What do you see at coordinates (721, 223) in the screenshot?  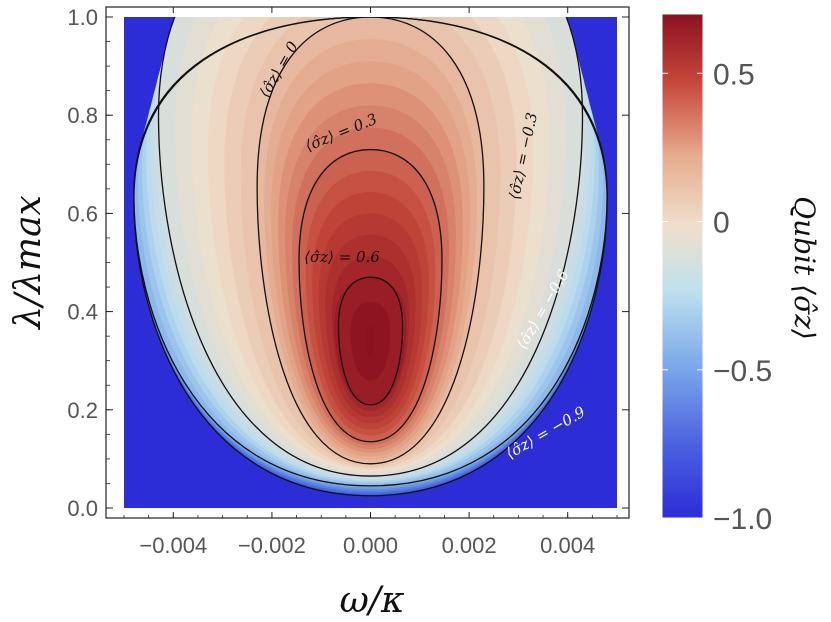 I see `colorbar-tick-label: 0` at bounding box center [721, 223].